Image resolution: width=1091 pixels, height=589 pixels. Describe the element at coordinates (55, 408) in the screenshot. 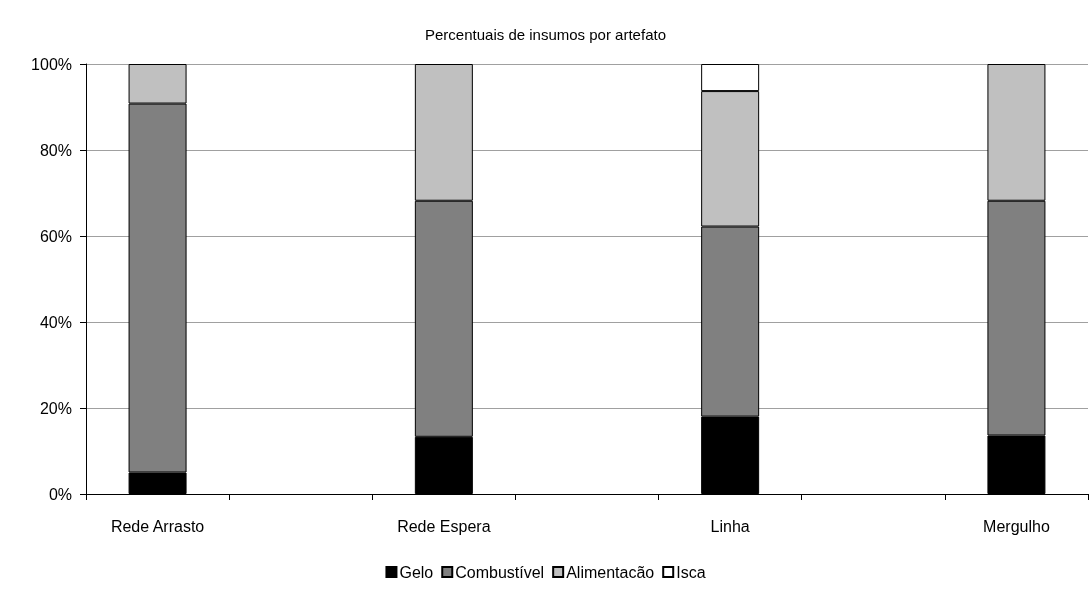

I see `y-tick-label: 20%` at that location.